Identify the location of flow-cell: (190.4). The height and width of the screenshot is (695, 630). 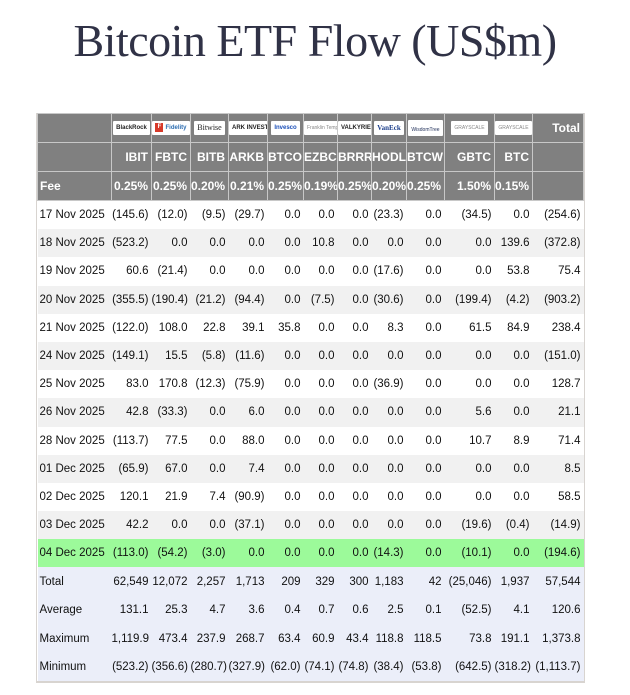
(171, 299).